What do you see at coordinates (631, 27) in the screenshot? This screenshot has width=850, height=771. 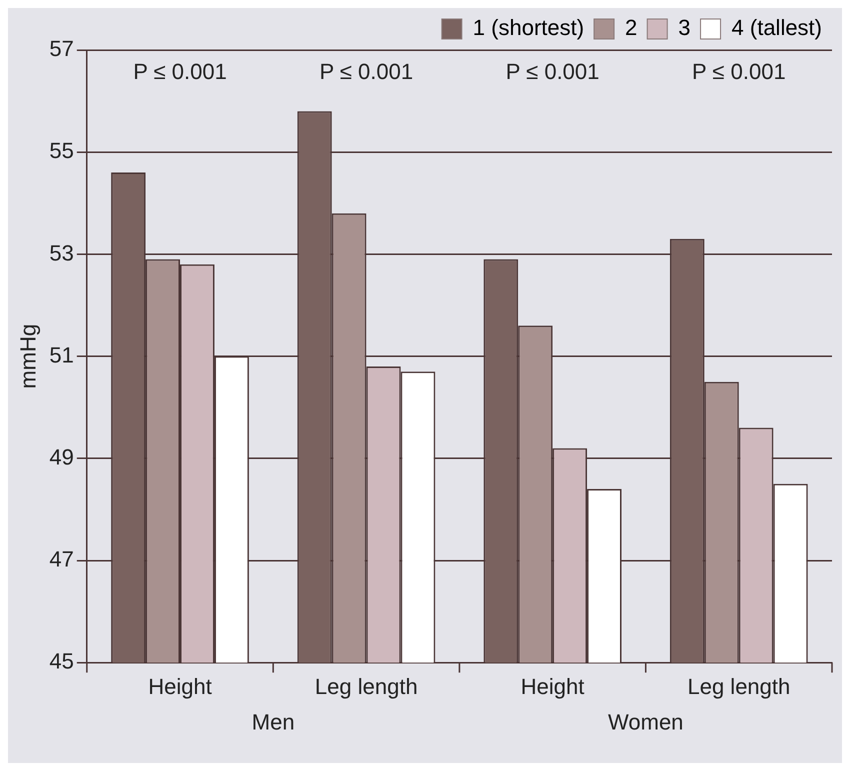 I see `legend-label: 2` at bounding box center [631, 27].